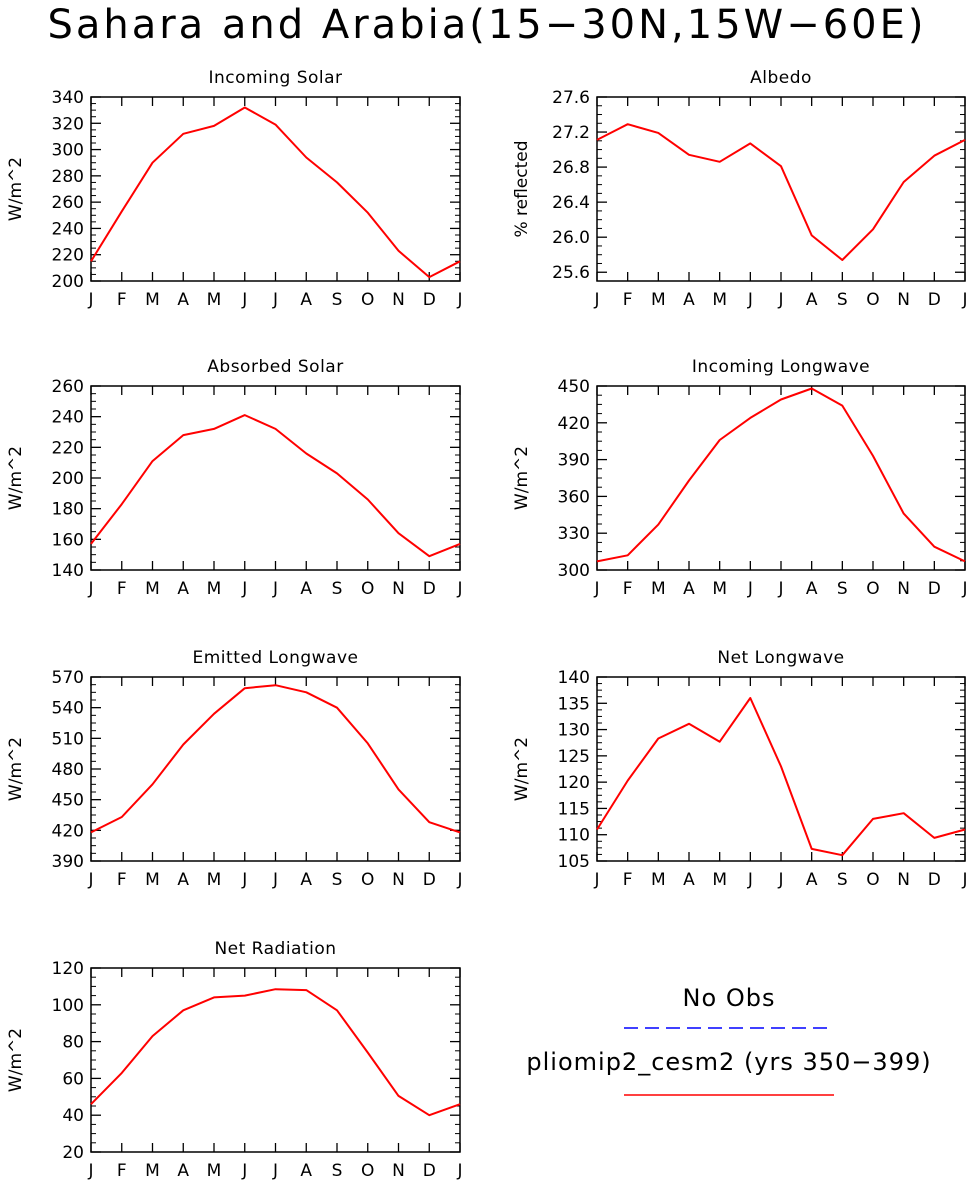 This screenshot has width=974, height=1189. I want to click on y-tick-label: 480, so click(68, 770).